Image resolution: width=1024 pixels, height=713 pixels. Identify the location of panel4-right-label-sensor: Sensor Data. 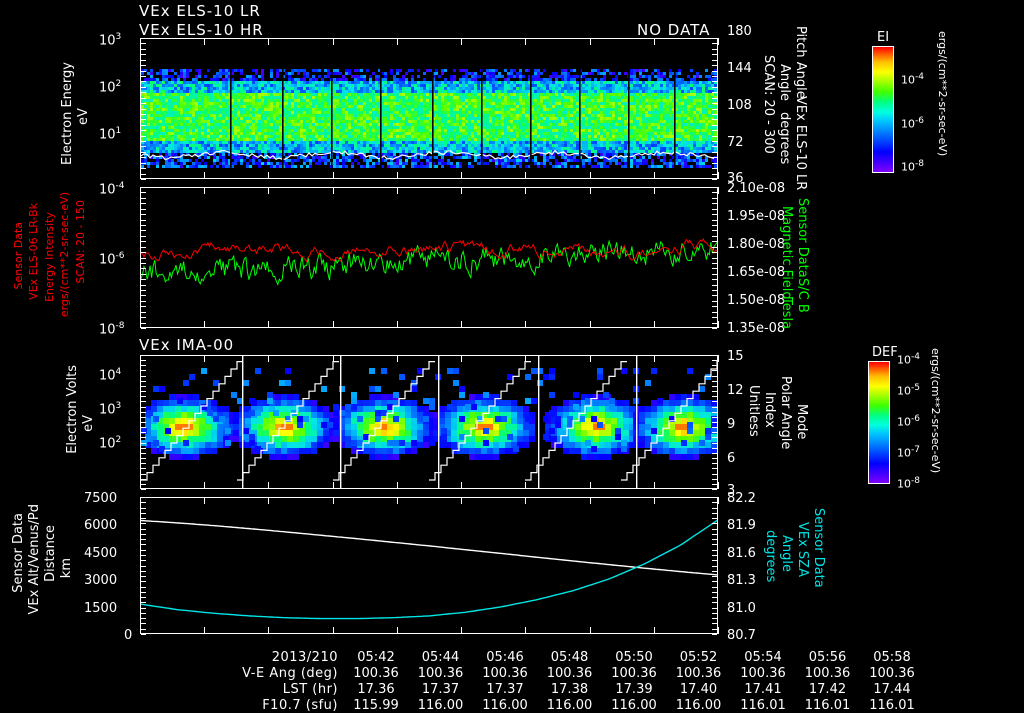
(818, 548).